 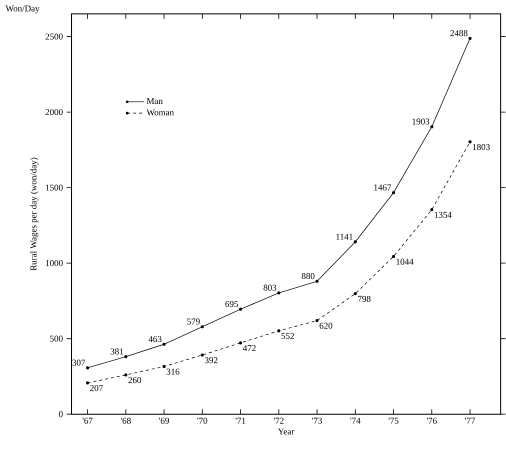 I want to click on data-label: 463, so click(x=155, y=339).